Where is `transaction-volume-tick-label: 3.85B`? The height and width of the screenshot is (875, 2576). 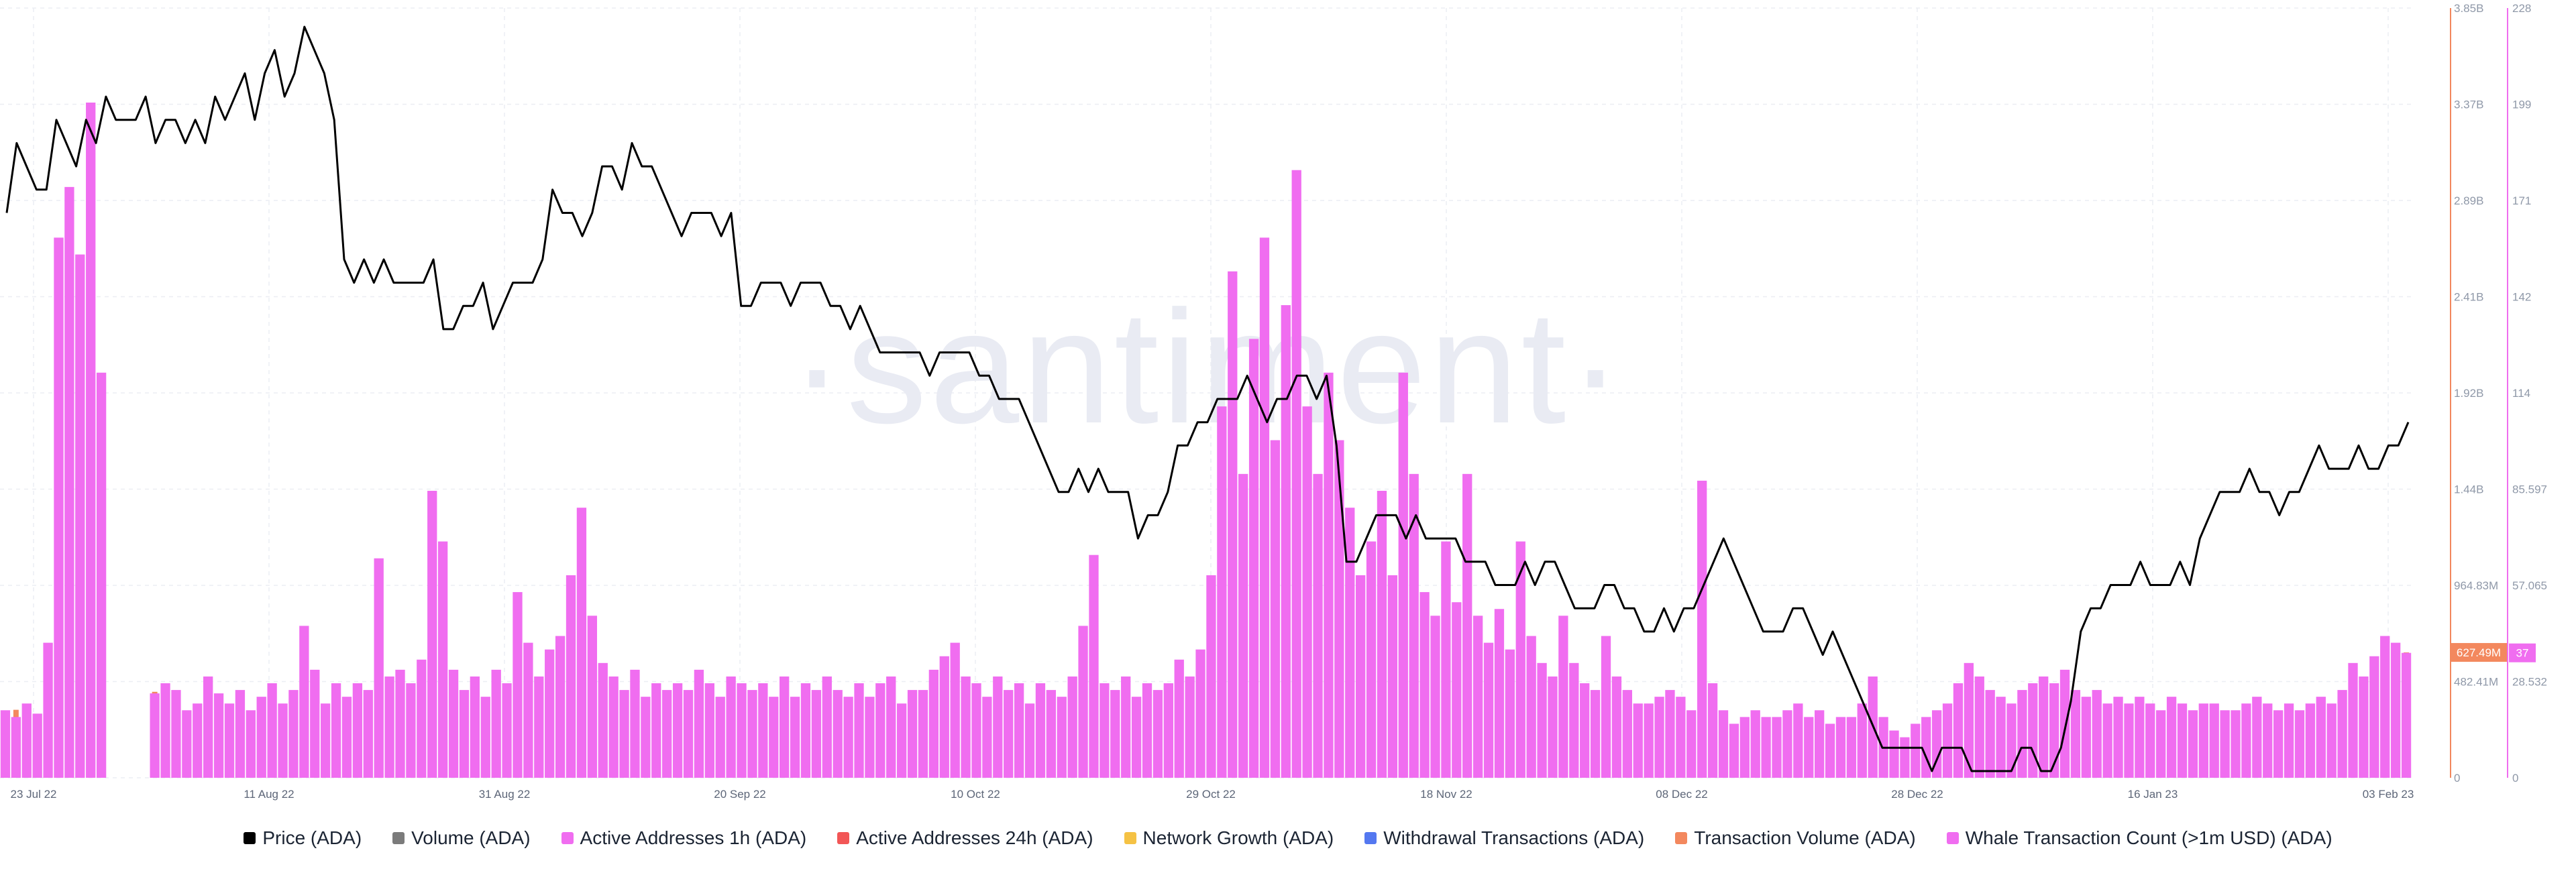 transaction-volume-tick-label: 3.85B is located at coordinates (2468, 8).